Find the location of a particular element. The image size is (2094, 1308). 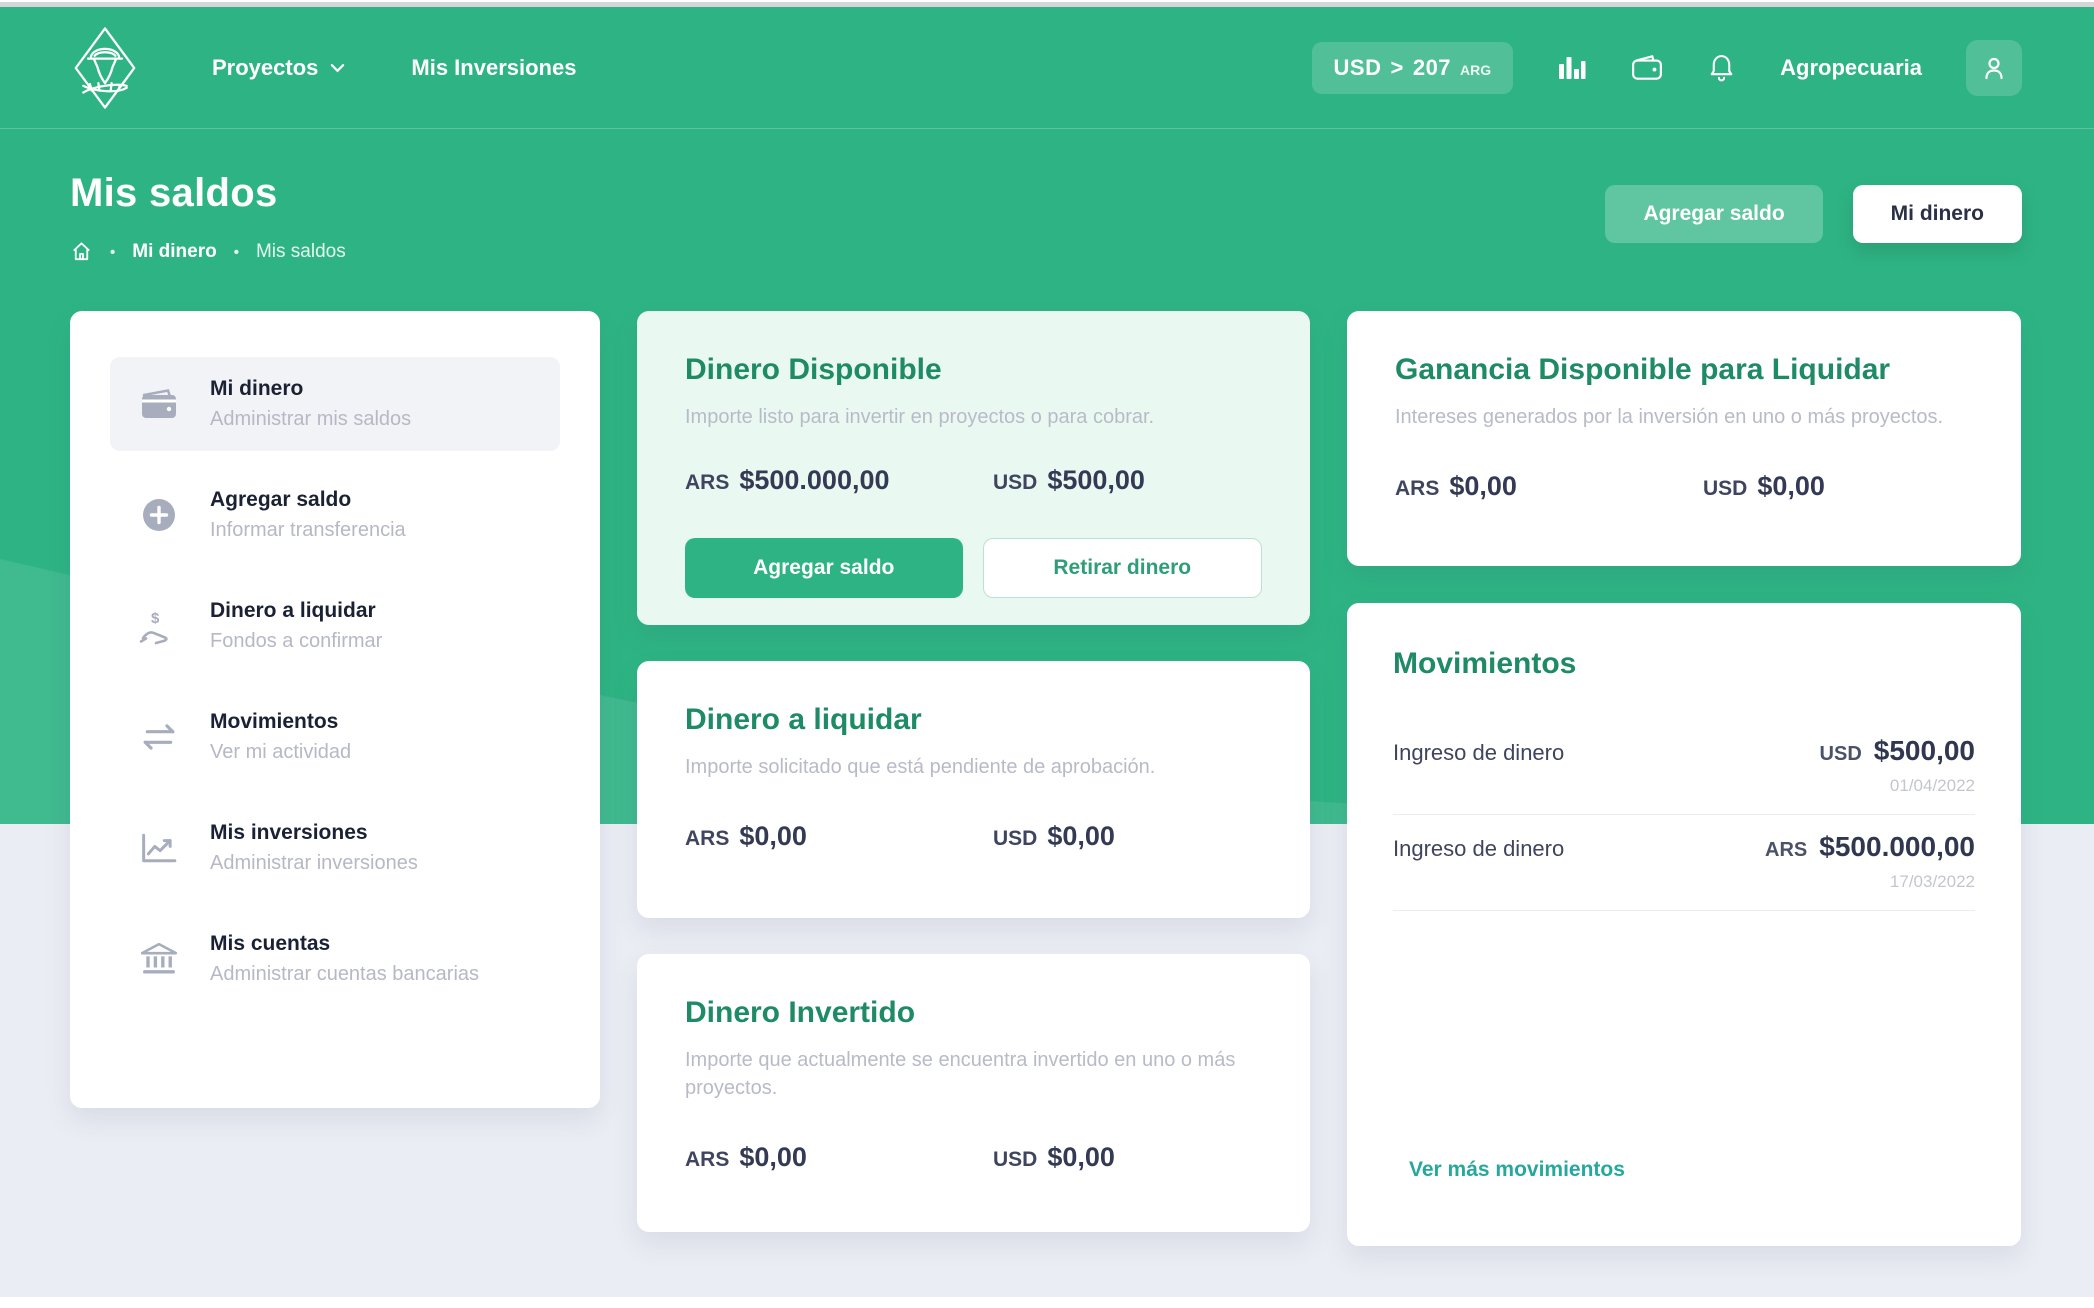

notifications-bell-icon is located at coordinates (1721, 67).